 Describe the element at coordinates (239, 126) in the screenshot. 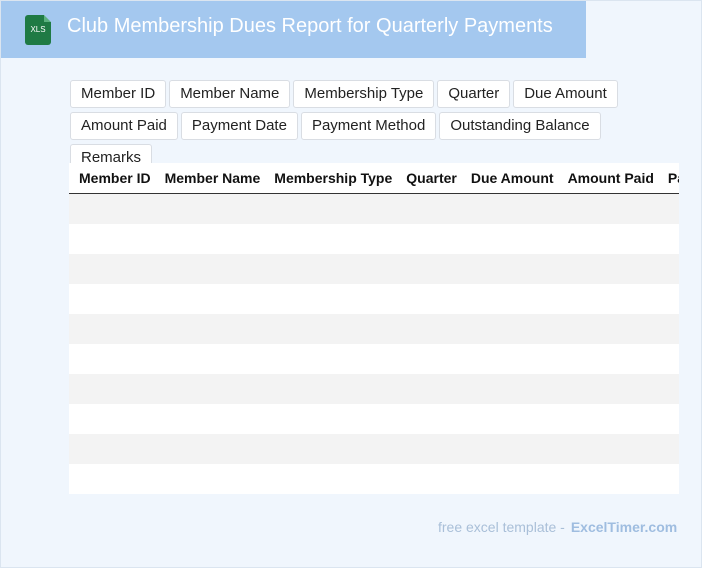

I see `field-chip: Payment Date` at that location.